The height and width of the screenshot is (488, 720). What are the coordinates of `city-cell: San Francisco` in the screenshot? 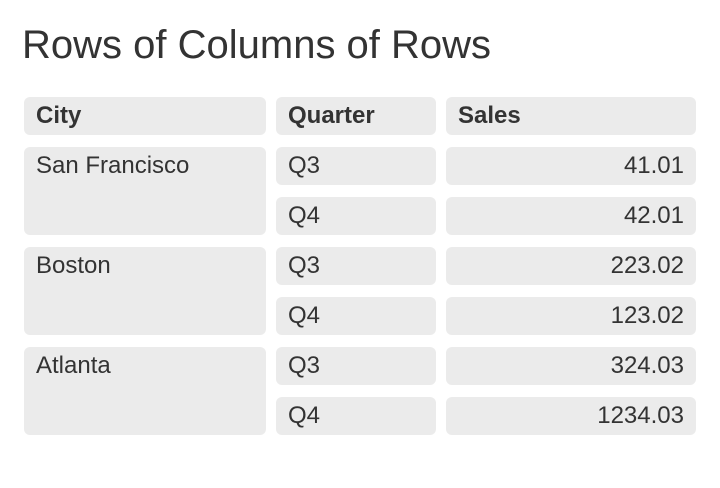 It's located at (145, 191).